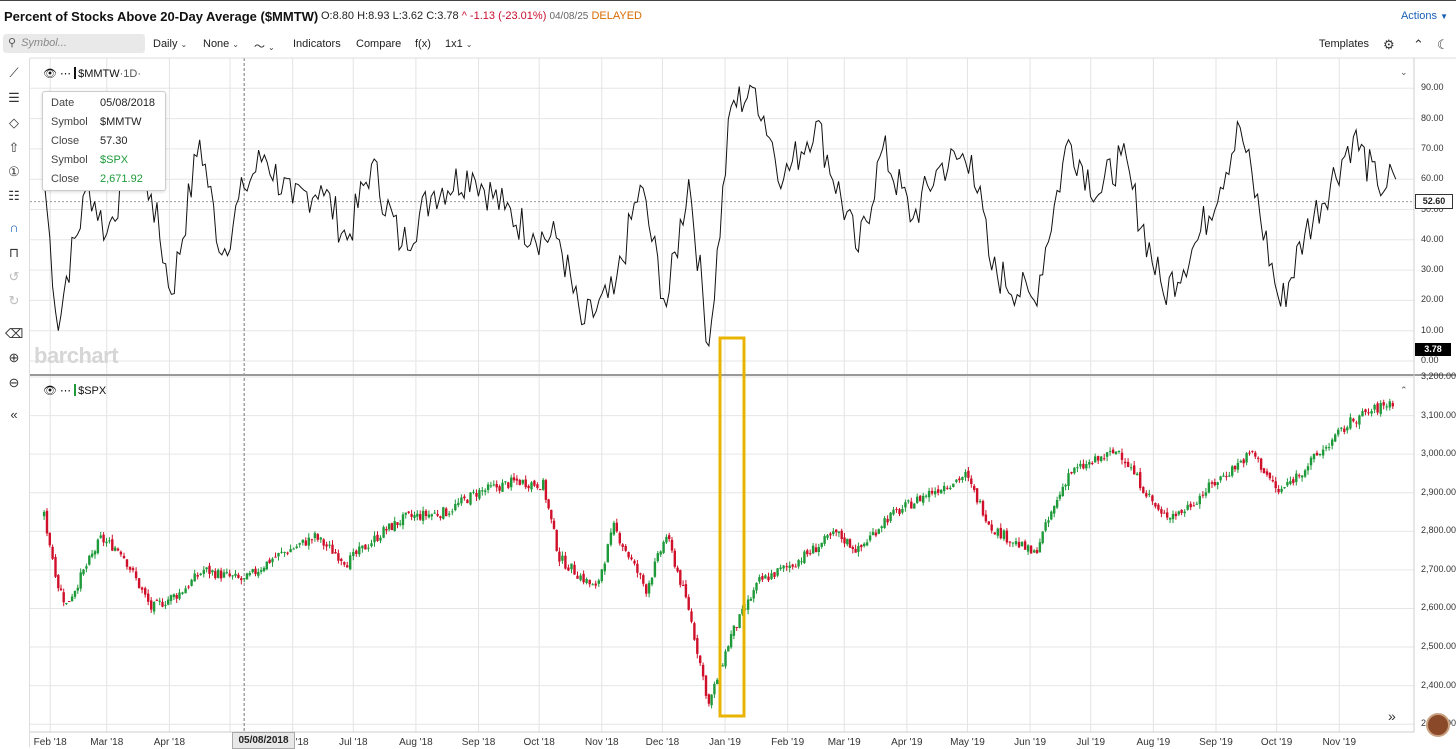 Image resolution: width=1456 pixels, height=749 pixels. What do you see at coordinates (1404, 390) in the screenshot?
I see `chevron-up-icon: ⌃` at bounding box center [1404, 390].